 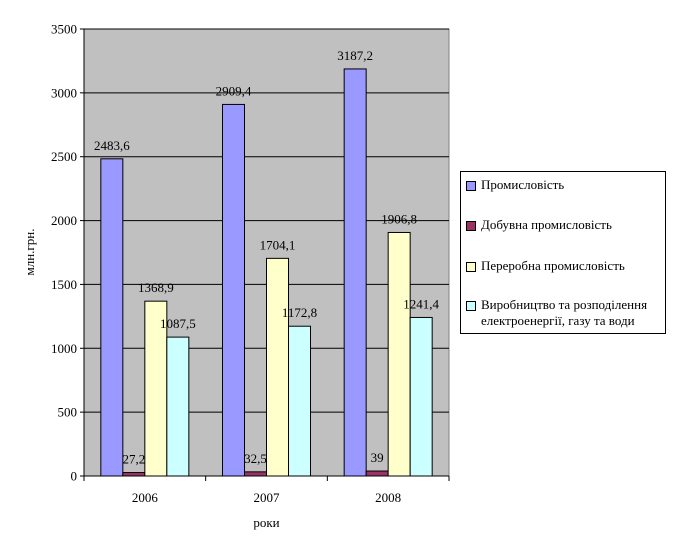 What do you see at coordinates (421, 303) in the screenshot?
I see `data-label: 1241,4` at bounding box center [421, 303].